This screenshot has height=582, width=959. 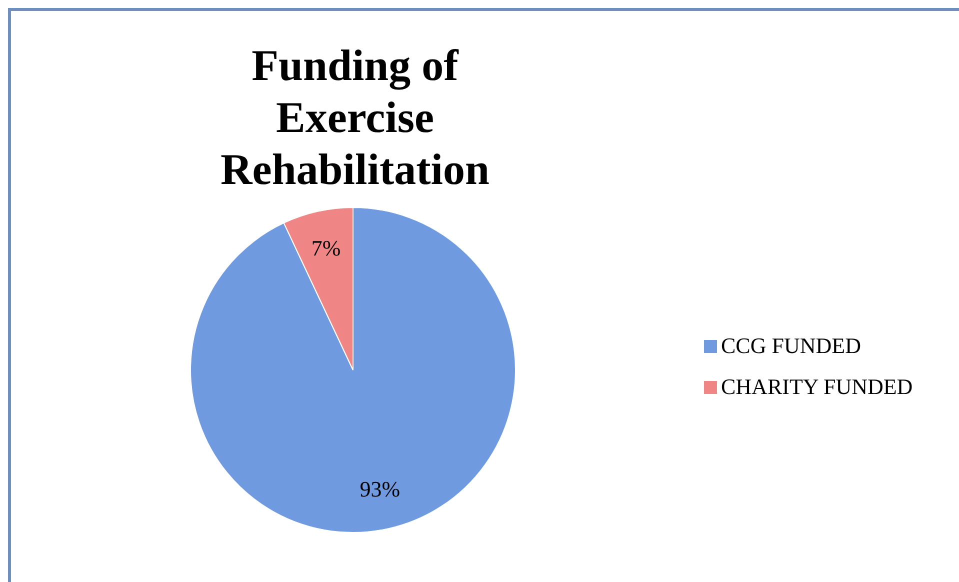 What do you see at coordinates (380, 489) in the screenshot?
I see `data-label: 93%` at bounding box center [380, 489].